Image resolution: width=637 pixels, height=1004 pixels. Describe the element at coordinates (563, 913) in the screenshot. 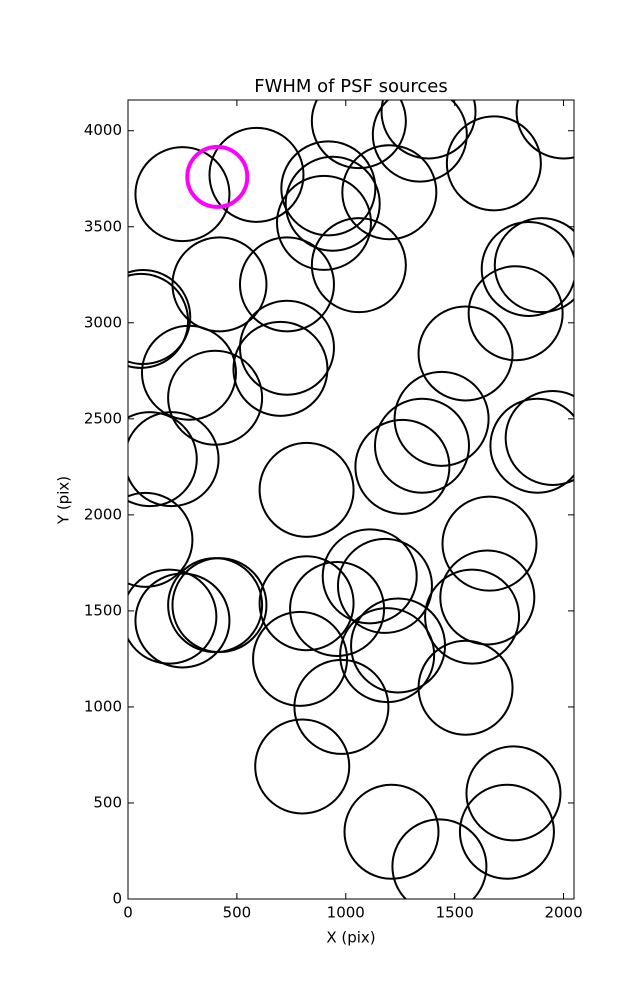

I see `x-tick-label: 2000` at that location.